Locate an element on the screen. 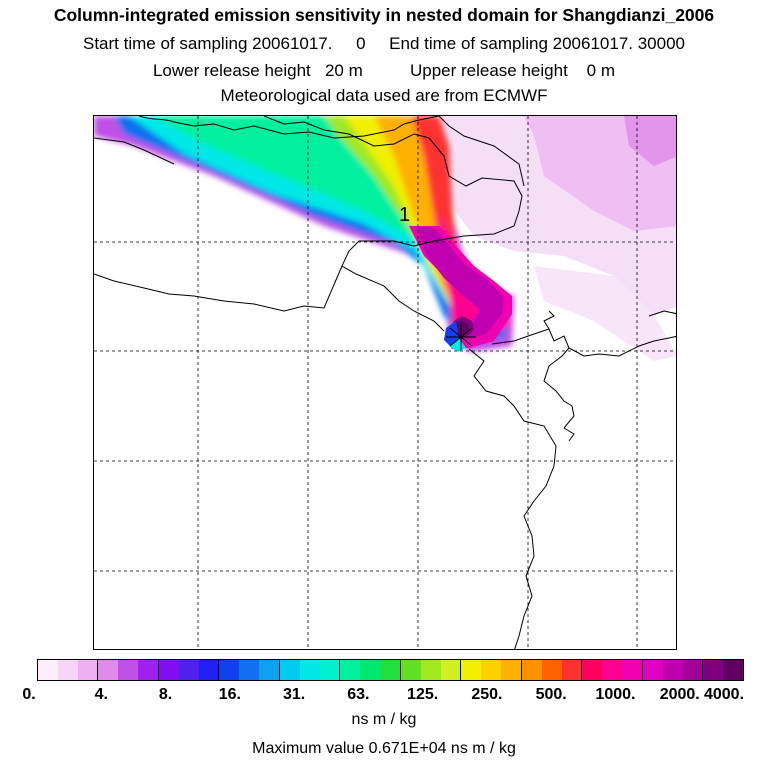  maximum-value-label: Maximum value 0.671E+04 ns m / kg is located at coordinates (384, 748).